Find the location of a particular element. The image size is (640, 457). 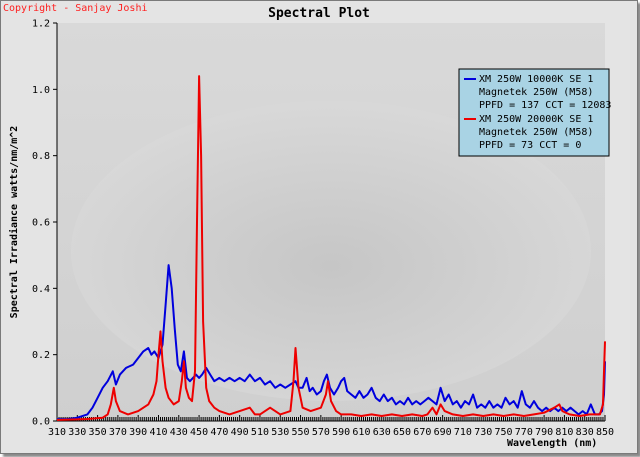

legend-entry-1-line-3: PPFD = 137 CCT = 12083 is located at coordinates (545, 105).